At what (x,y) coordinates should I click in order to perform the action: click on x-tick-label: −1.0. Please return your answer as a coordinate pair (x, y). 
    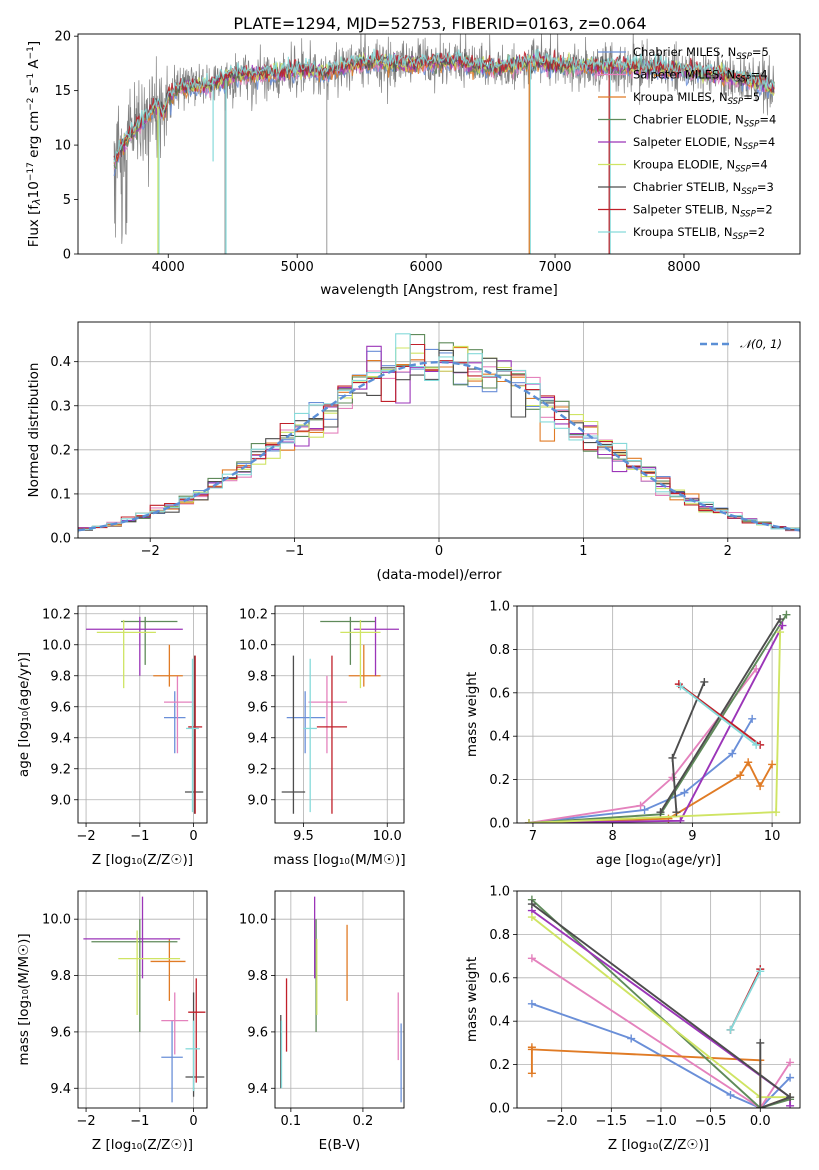
    Looking at the image, I should click on (661, 1121).